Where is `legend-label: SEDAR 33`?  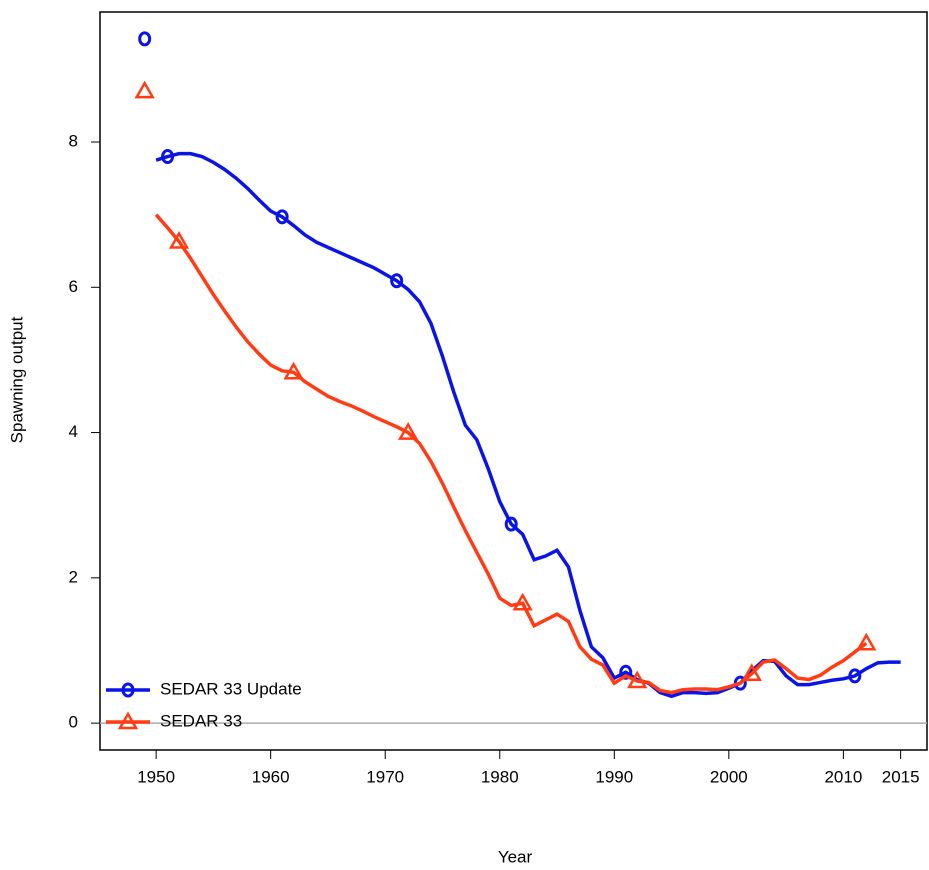 legend-label: SEDAR 33 is located at coordinates (201, 720).